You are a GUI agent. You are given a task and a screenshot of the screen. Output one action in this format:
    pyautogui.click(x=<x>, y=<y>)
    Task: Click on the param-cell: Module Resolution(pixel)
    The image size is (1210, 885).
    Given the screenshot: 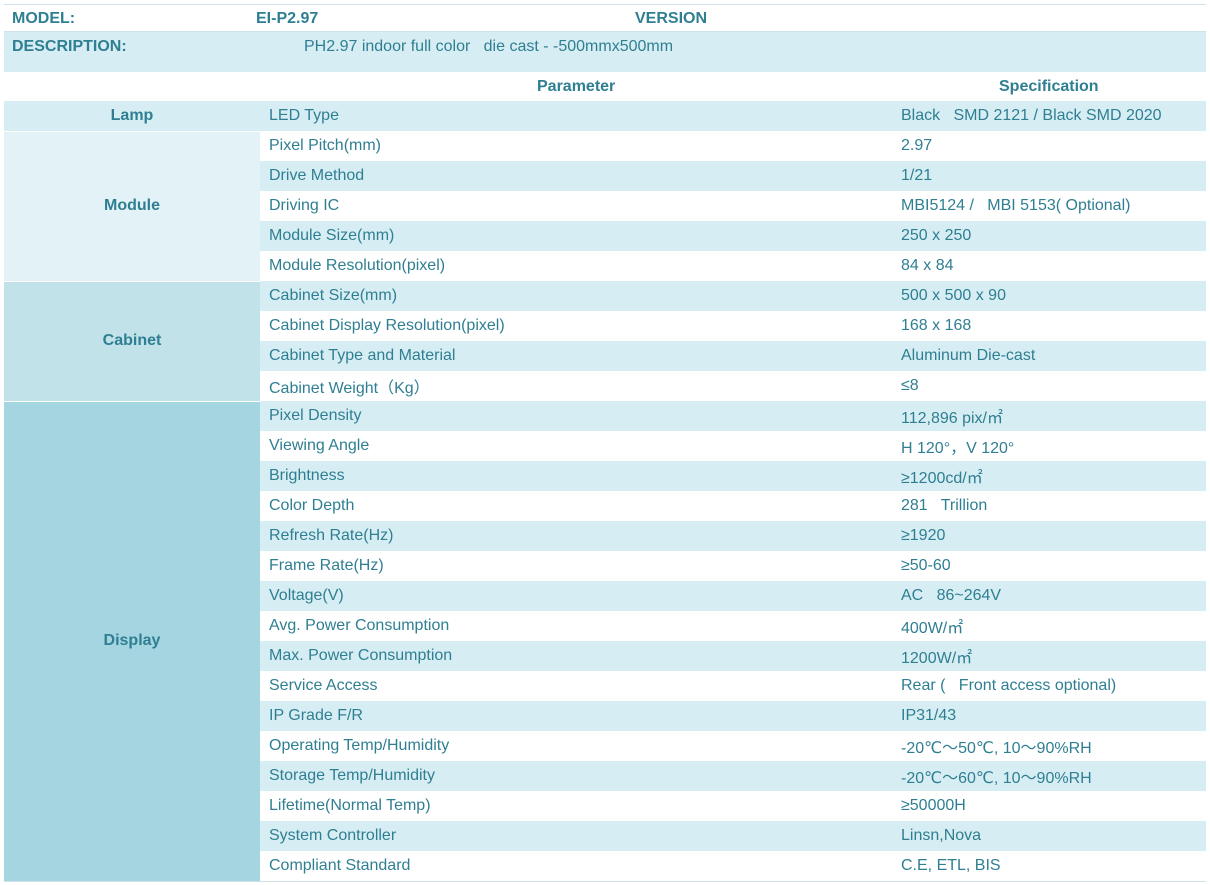 What is the action you would take?
    pyautogui.click(x=357, y=265)
    